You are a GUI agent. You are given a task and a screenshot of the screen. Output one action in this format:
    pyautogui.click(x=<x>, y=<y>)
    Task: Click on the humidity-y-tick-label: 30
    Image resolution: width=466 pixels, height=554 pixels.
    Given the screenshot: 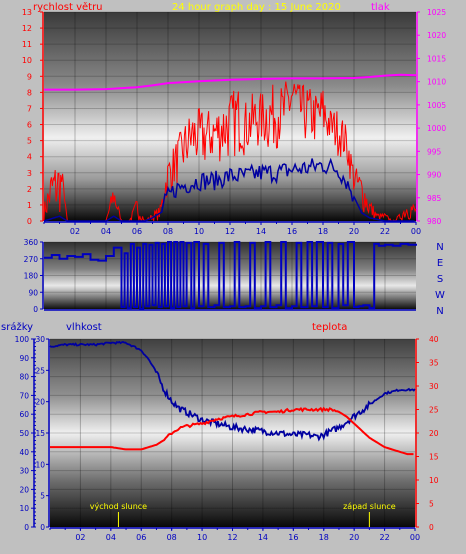 What is the action you would take?
    pyautogui.click(x=40, y=339)
    